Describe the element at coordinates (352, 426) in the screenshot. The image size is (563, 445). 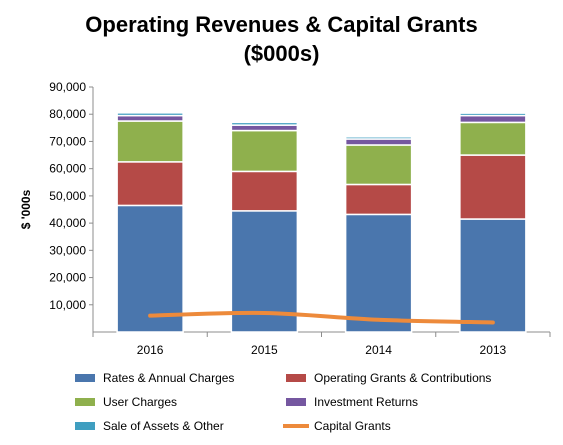
I see `legend-label: Capital Grants` at that location.